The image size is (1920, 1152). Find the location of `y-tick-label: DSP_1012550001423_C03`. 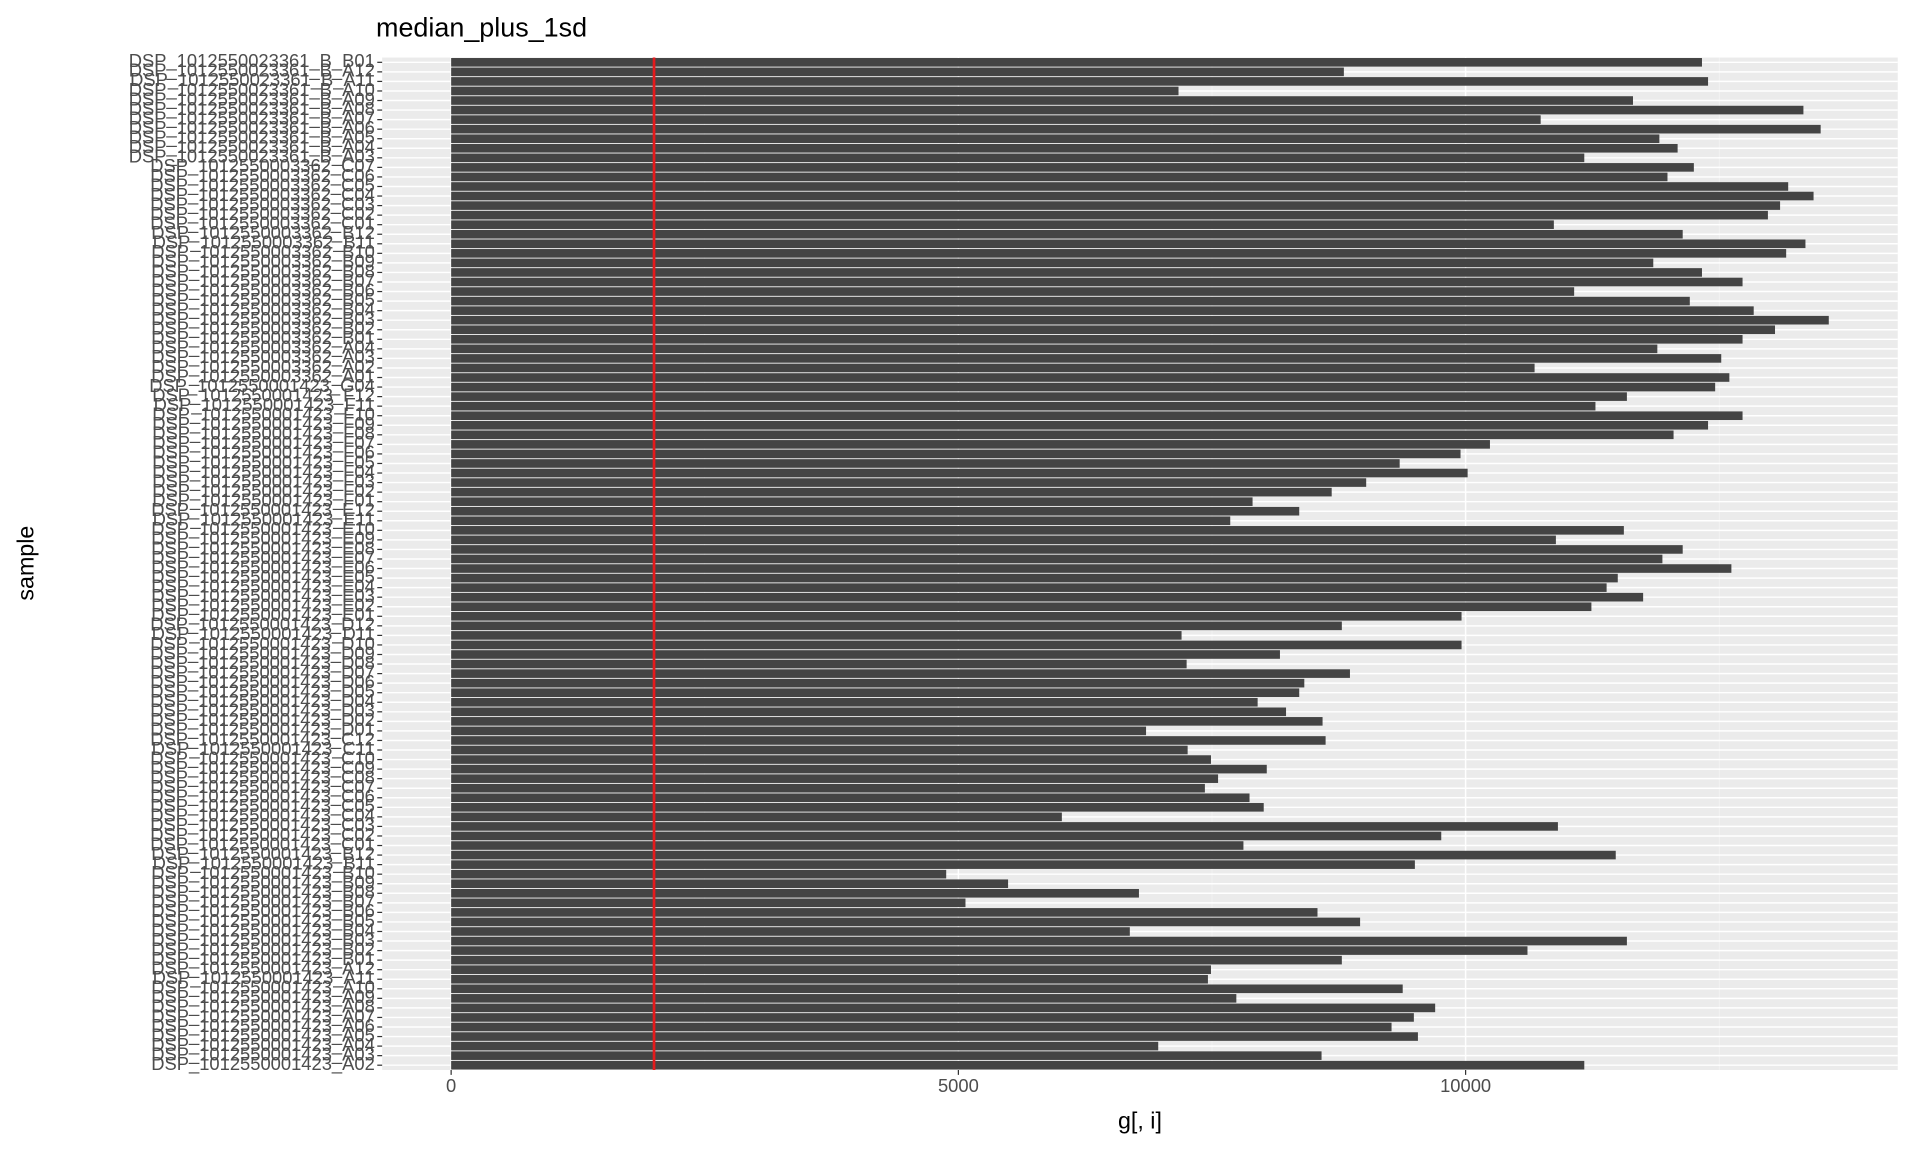

y-tick-label: DSP_1012550001423_C03 is located at coordinates (262, 825).